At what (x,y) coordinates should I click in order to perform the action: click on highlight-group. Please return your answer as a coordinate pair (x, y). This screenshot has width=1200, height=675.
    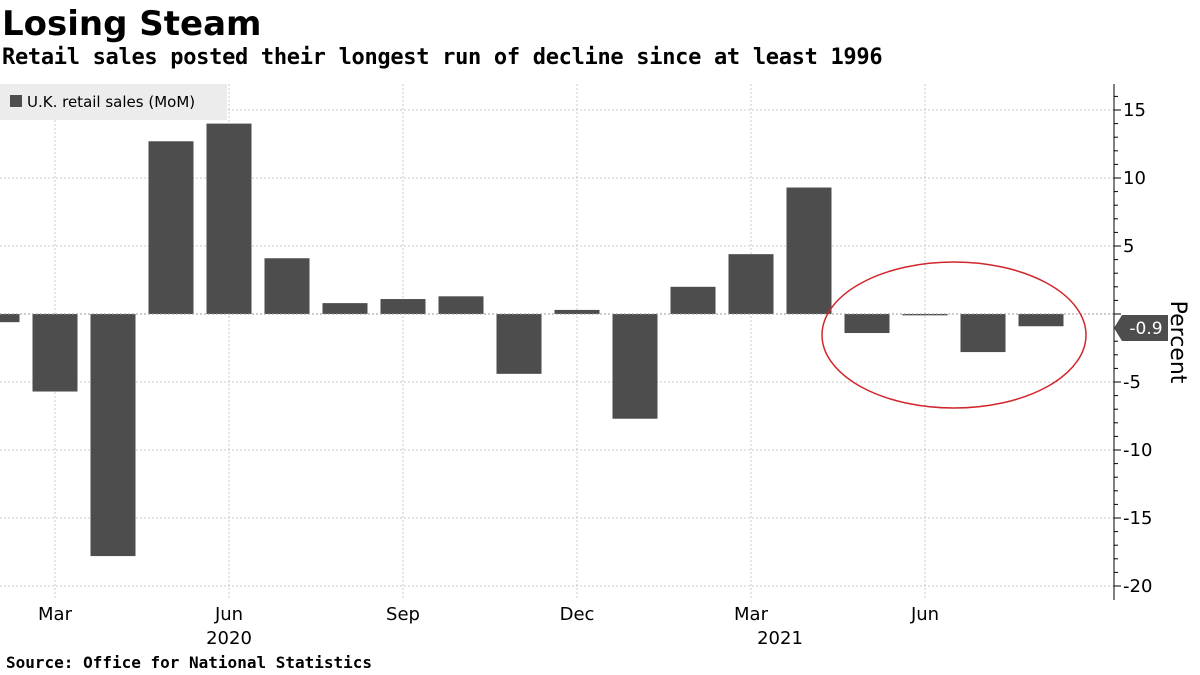
    Looking at the image, I should click on (954, 335).